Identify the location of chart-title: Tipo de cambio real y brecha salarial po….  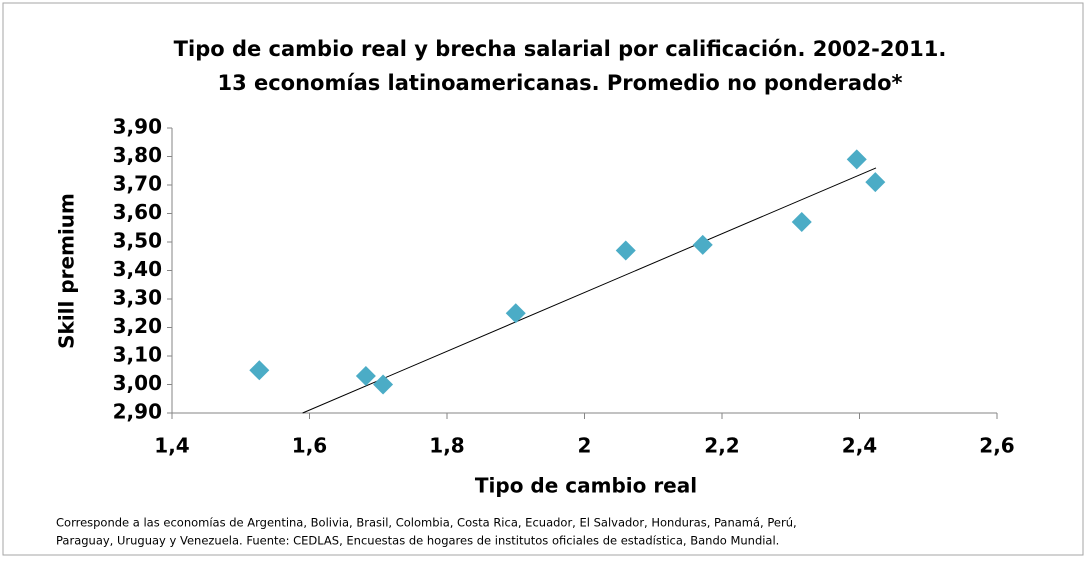
(560, 49).